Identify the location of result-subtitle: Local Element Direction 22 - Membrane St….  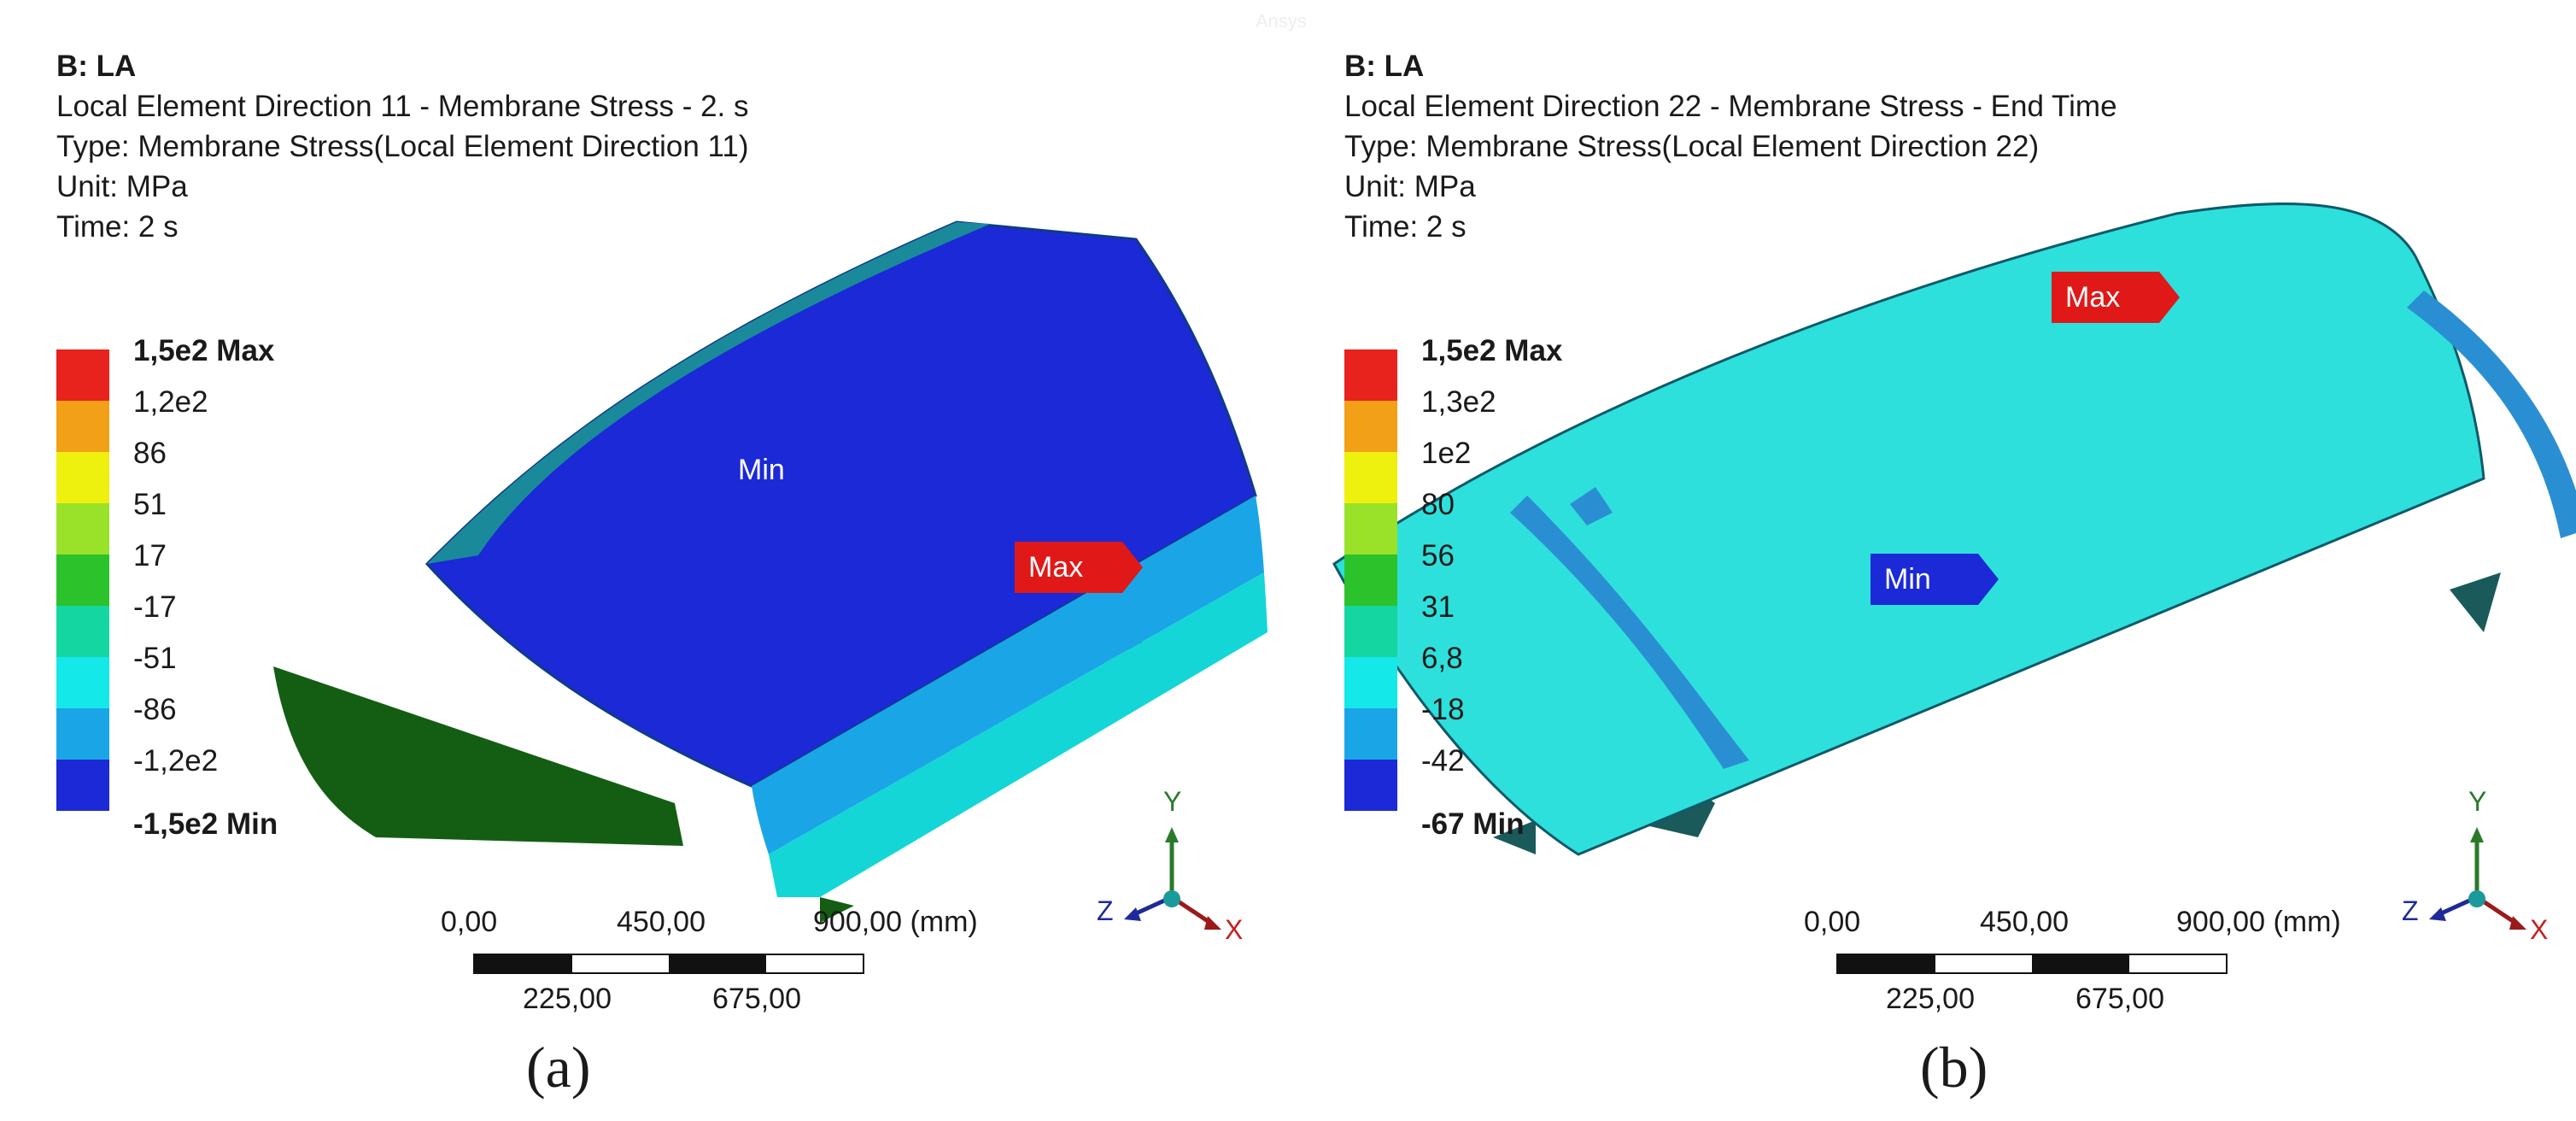
(1730, 106).